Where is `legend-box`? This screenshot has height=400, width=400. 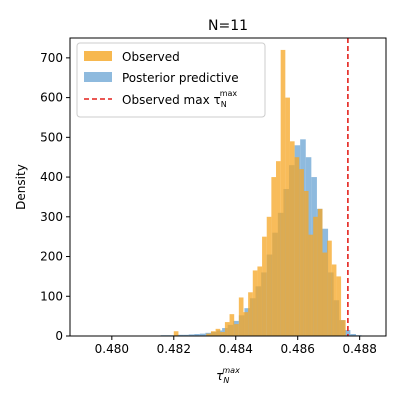
legend-box is located at coordinates (171, 80).